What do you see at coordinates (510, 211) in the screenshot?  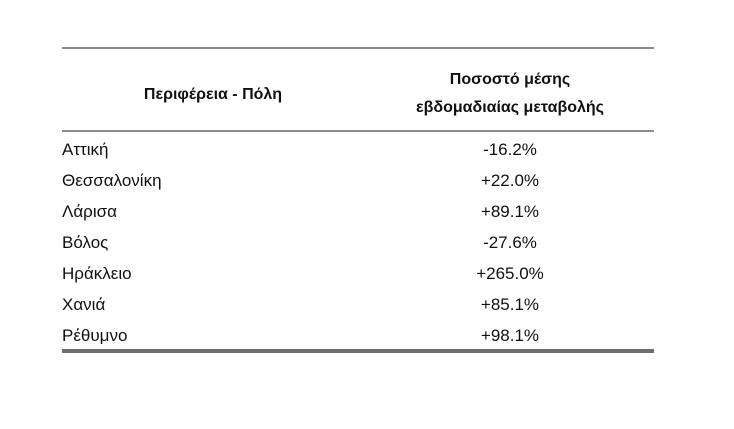 I see `change-cell: +89.1%` at bounding box center [510, 211].